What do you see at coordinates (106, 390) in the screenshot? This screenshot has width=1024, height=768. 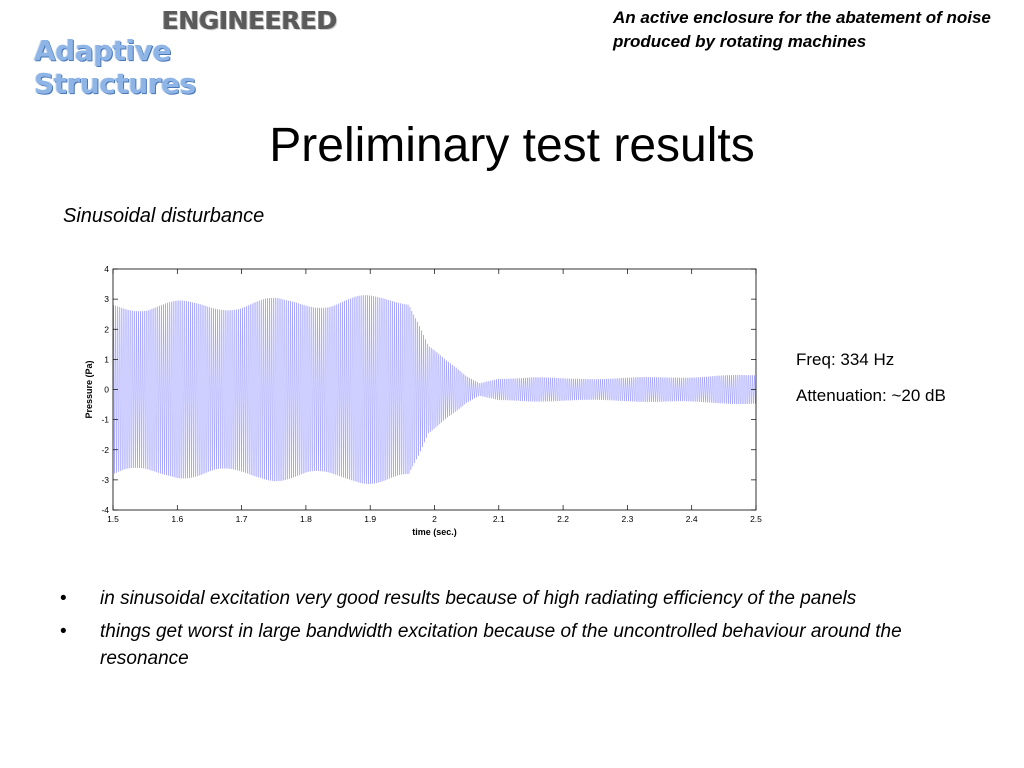 I see `y-tick-label: 0` at bounding box center [106, 390].